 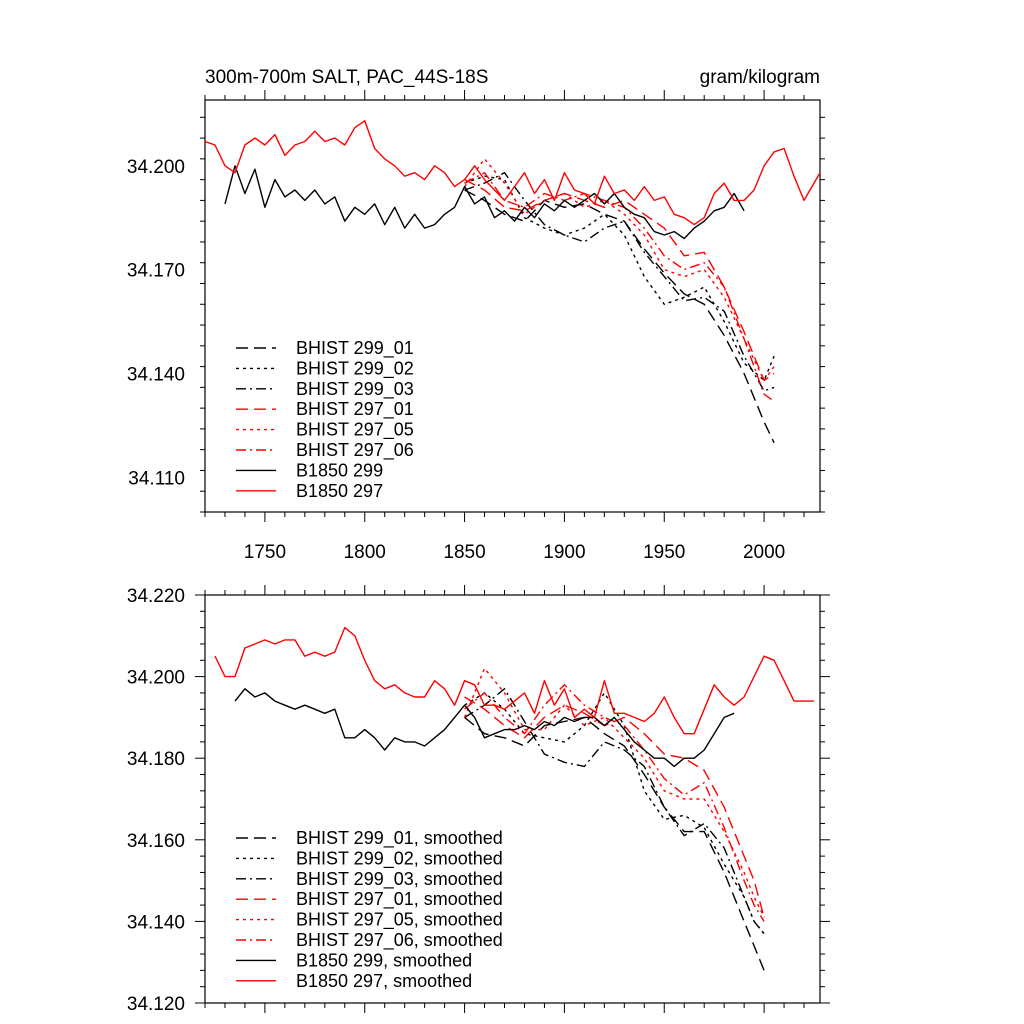 I want to click on y-tick-label: 34.110, so click(x=156, y=478).